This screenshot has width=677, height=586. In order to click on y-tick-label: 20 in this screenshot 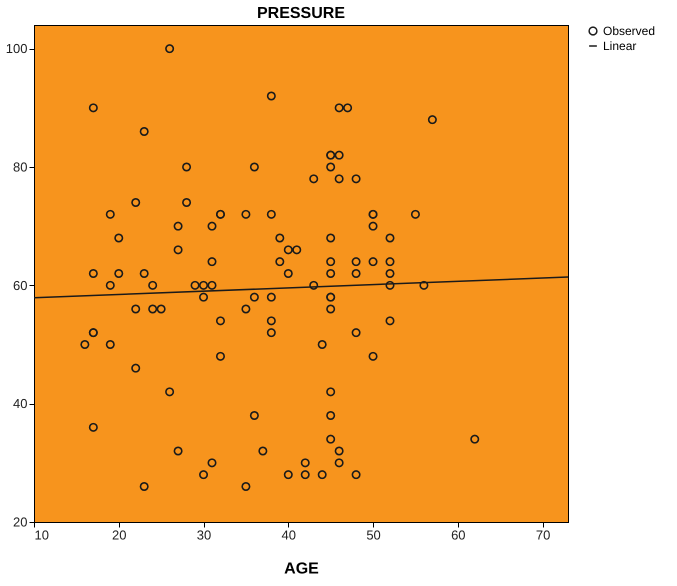, I will do `click(20, 522)`.